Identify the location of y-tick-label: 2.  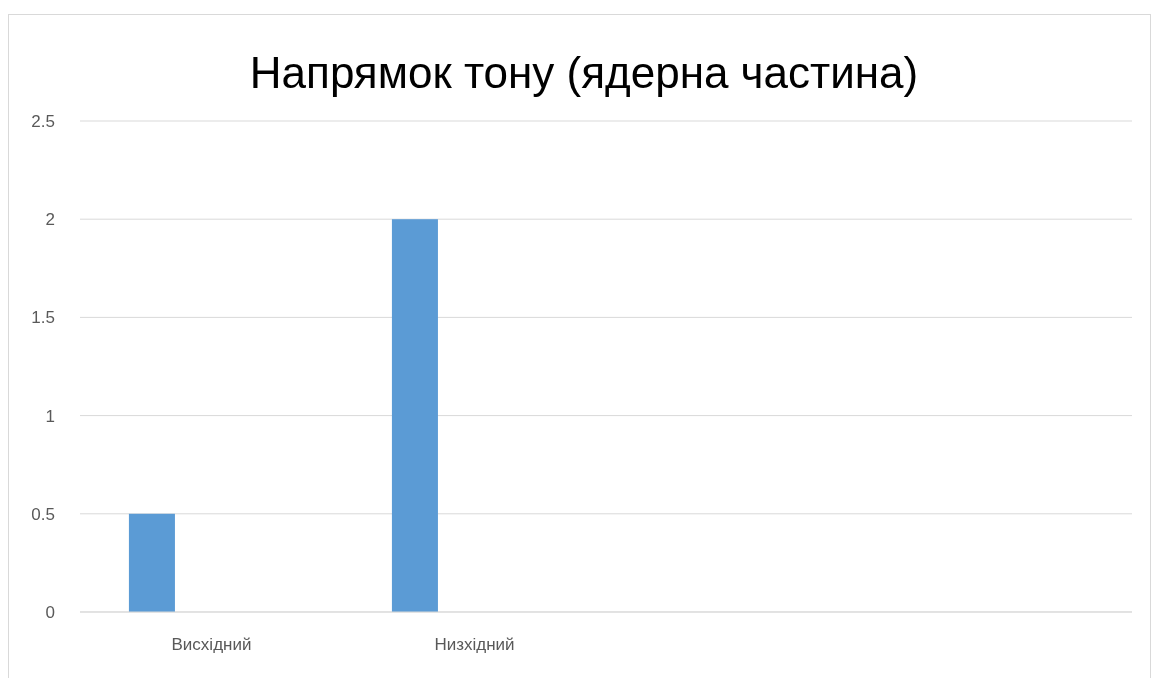
(50, 220).